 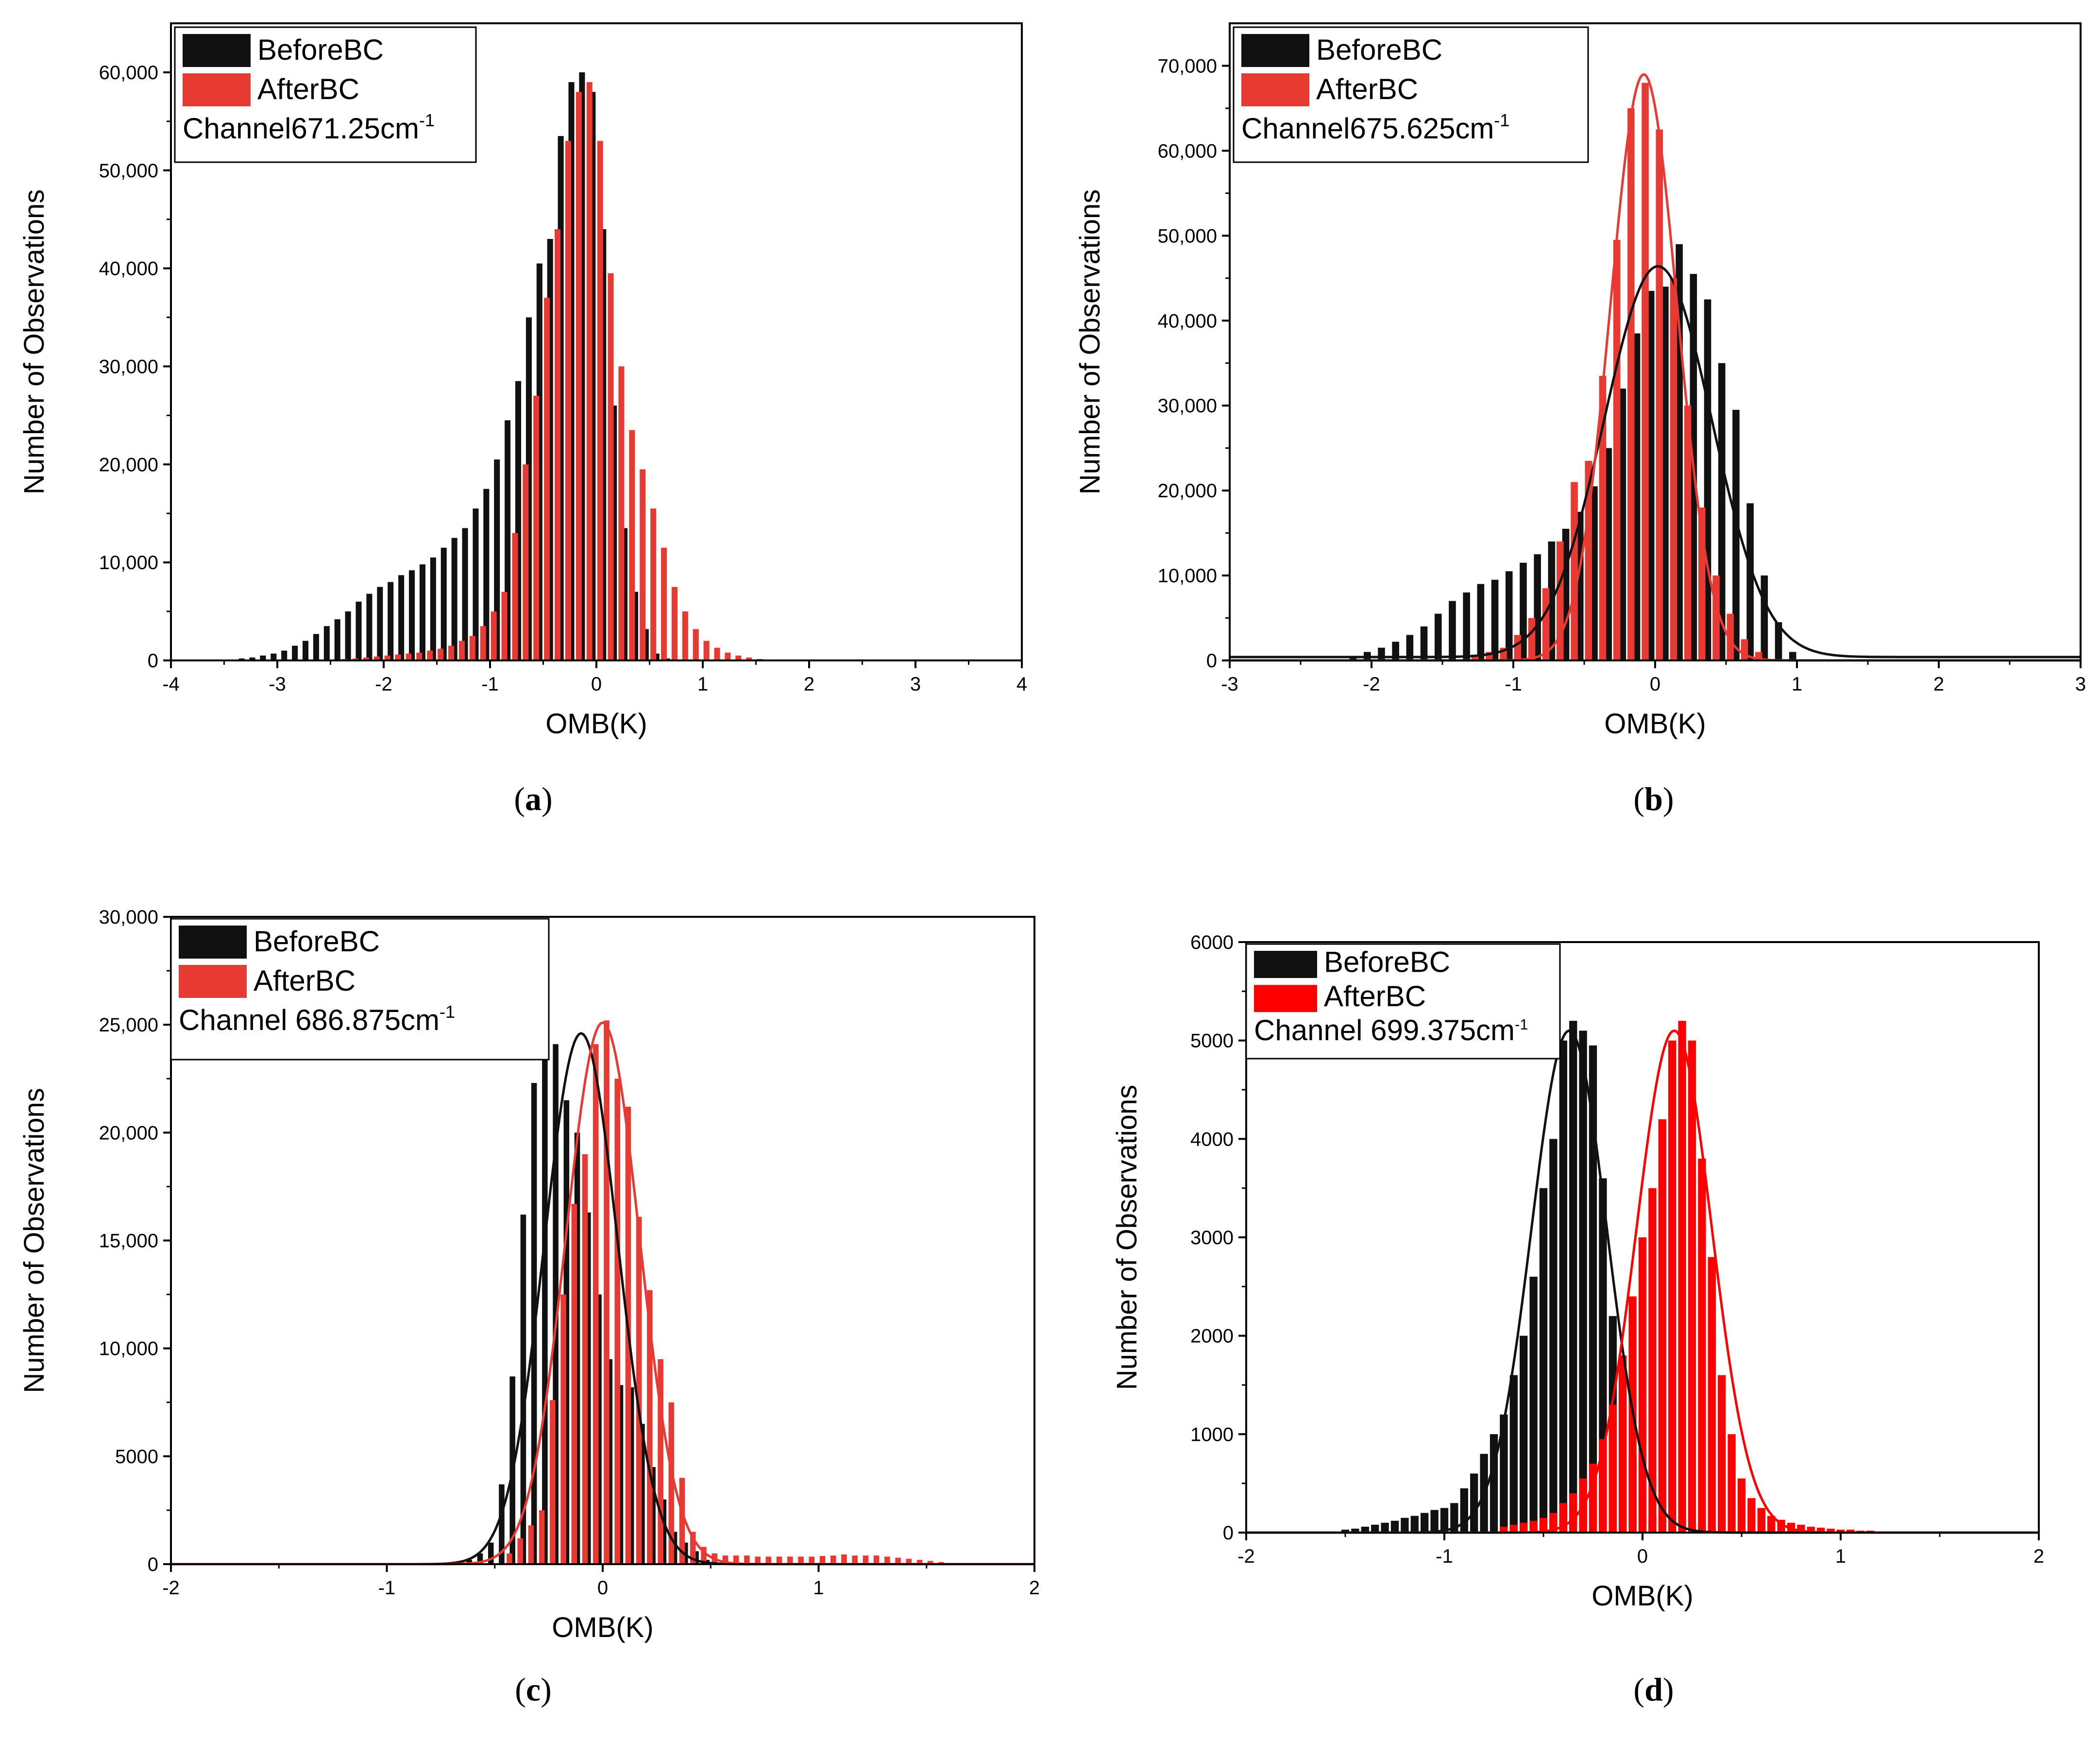 What do you see at coordinates (128, 563) in the screenshot?
I see `y-tick-label: 10,000` at bounding box center [128, 563].